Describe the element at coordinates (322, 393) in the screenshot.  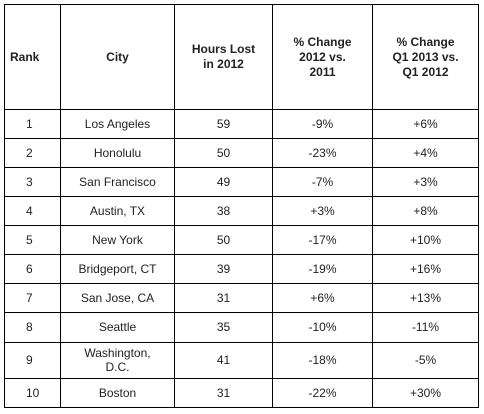
I see `cell-change-annual: -22%` at that location.